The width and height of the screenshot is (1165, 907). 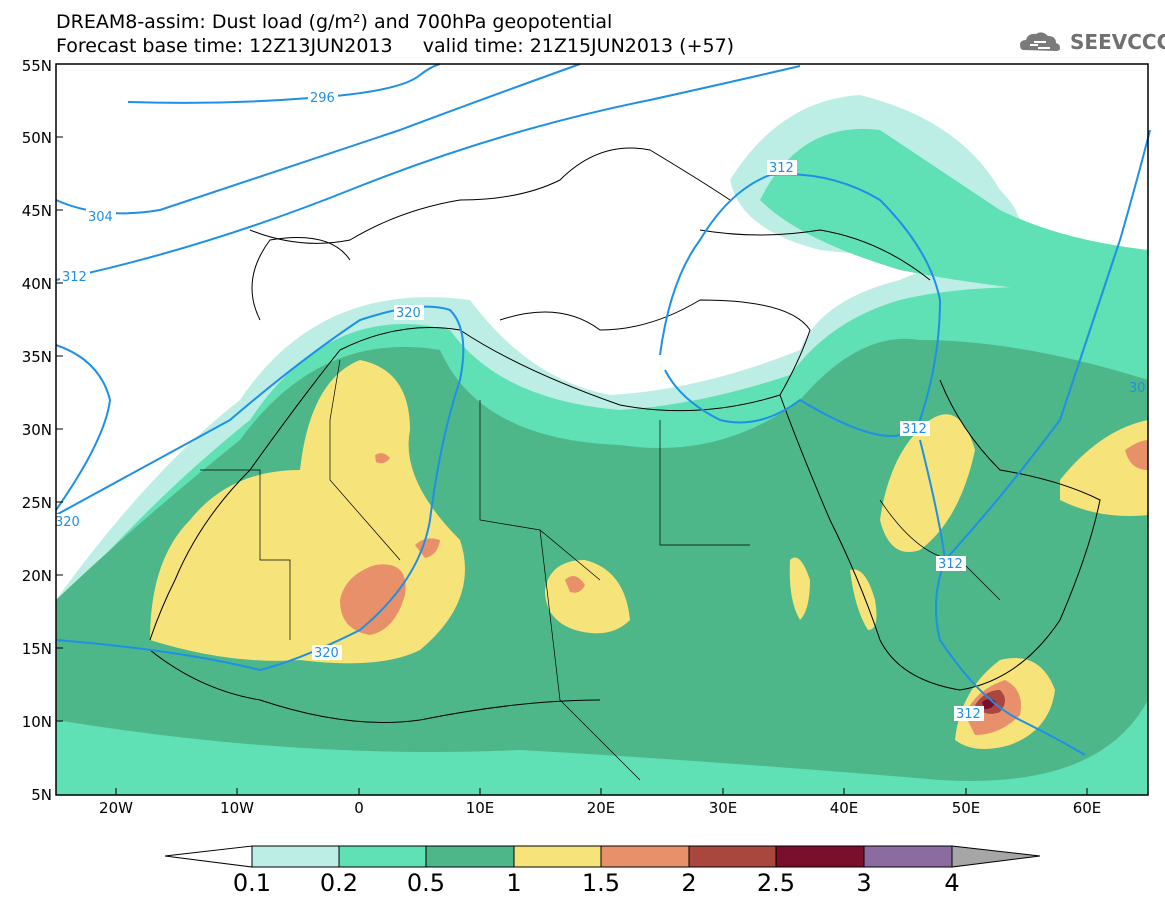 What do you see at coordinates (252, 883) in the screenshot?
I see `colorbar-label: 0.1` at bounding box center [252, 883].